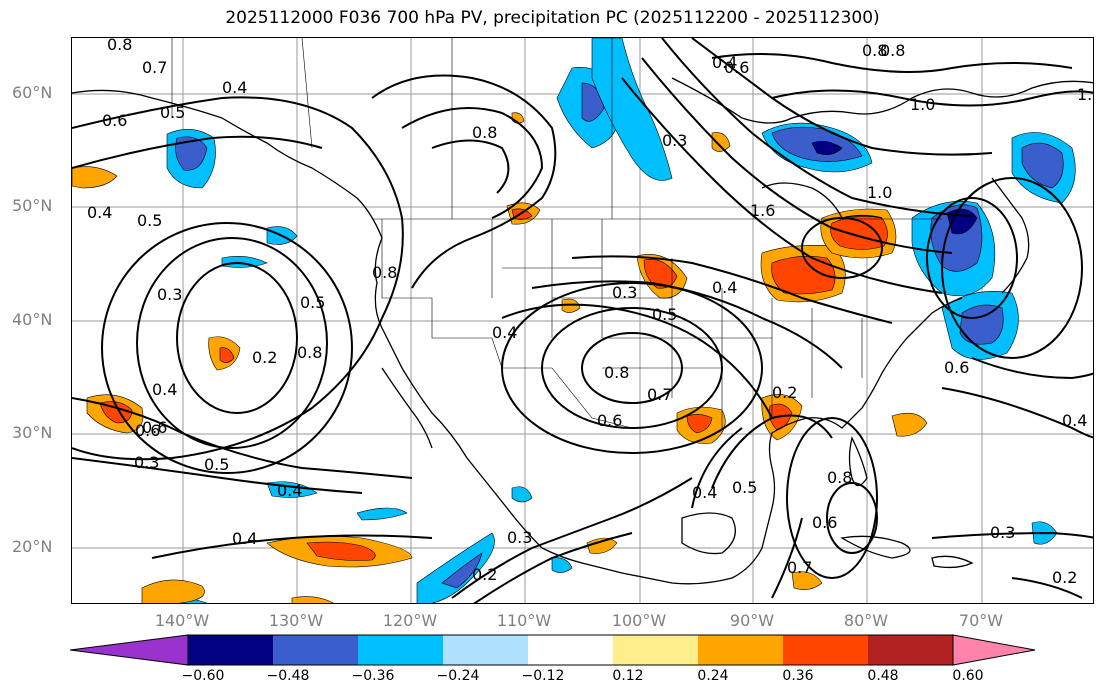 The width and height of the screenshot is (1105, 698). I want to click on colorbar-tick-label: −0.36, so click(373, 676).